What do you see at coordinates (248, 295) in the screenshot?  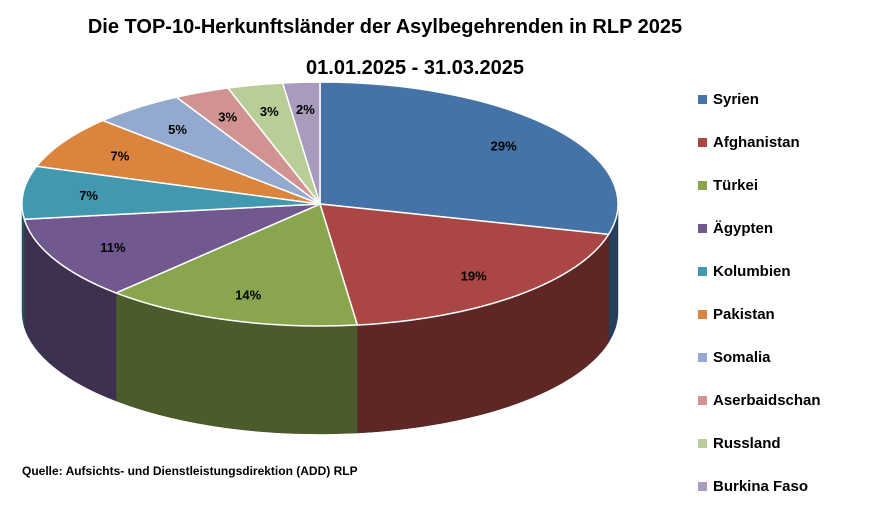 I see `data-label-turkei: 14%` at bounding box center [248, 295].